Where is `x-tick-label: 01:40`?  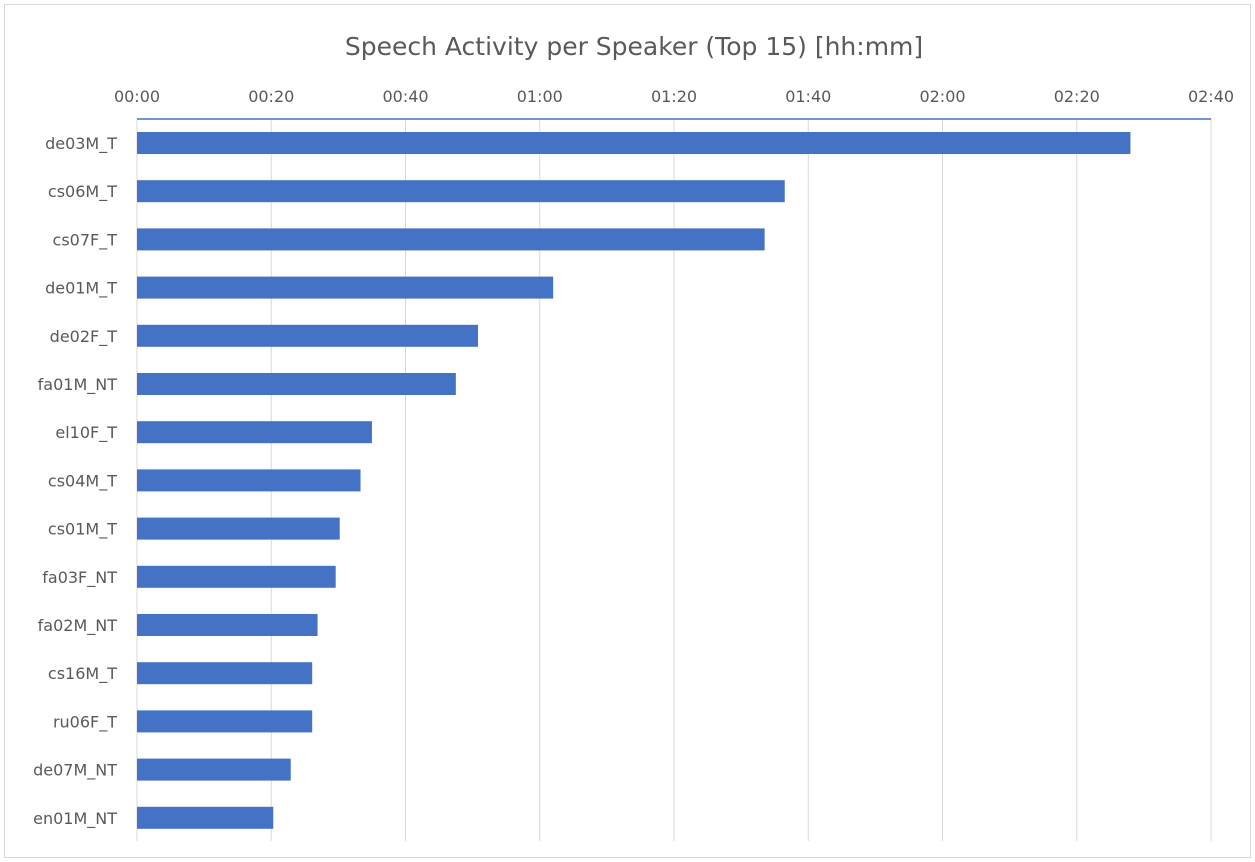 x-tick-label: 01:40 is located at coordinates (808, 96).